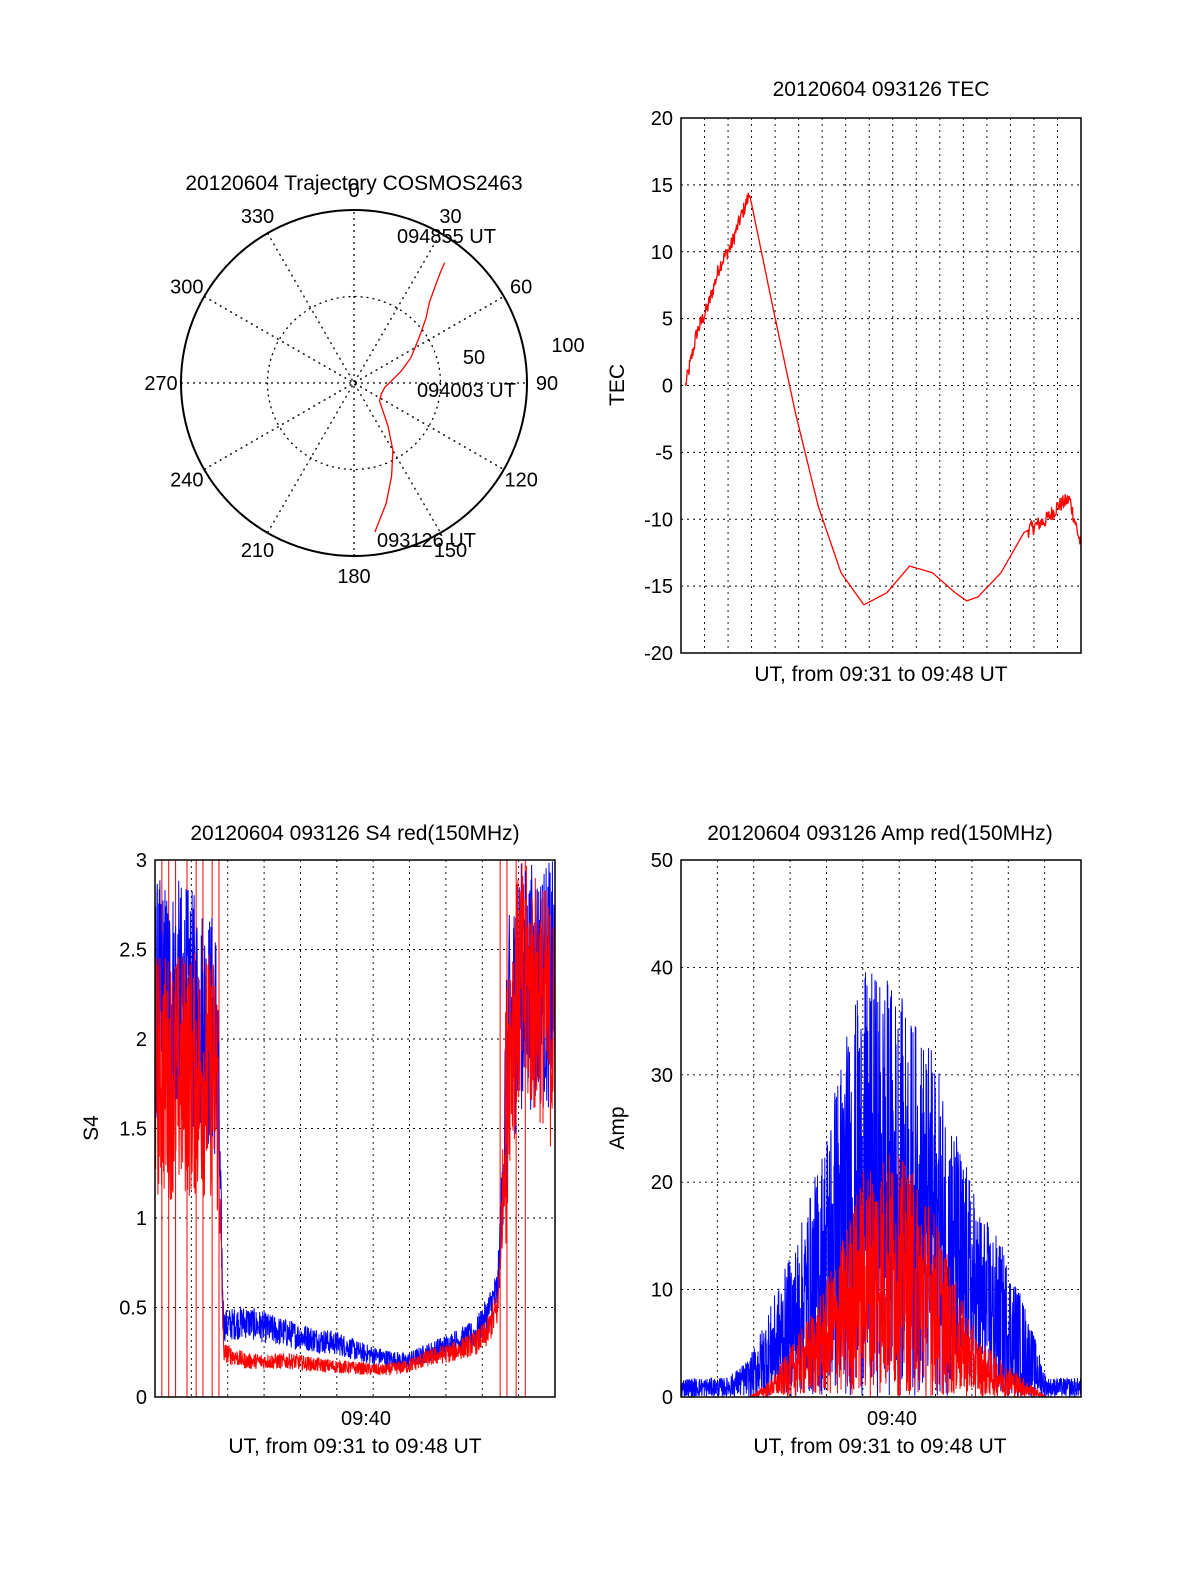  I want to click on y-tick-label: 5, so click(667, 320).